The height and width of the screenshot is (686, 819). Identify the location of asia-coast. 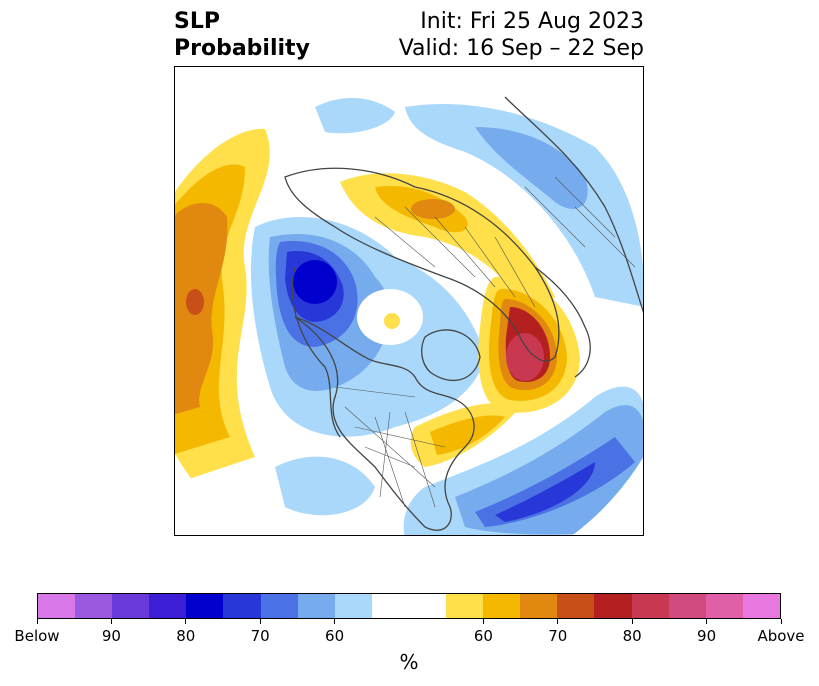
(573, 204).